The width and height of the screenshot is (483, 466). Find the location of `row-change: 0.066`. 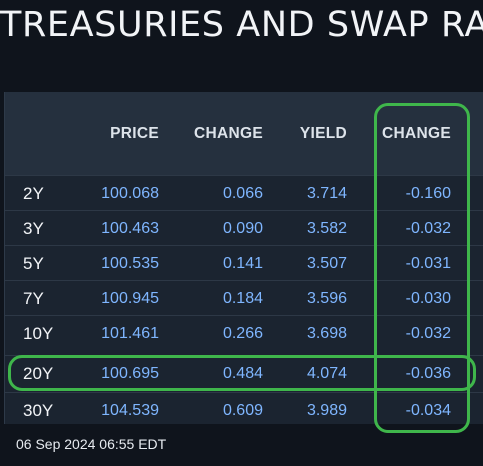

row-change: 0.066 is located at coordinates (242, 193).